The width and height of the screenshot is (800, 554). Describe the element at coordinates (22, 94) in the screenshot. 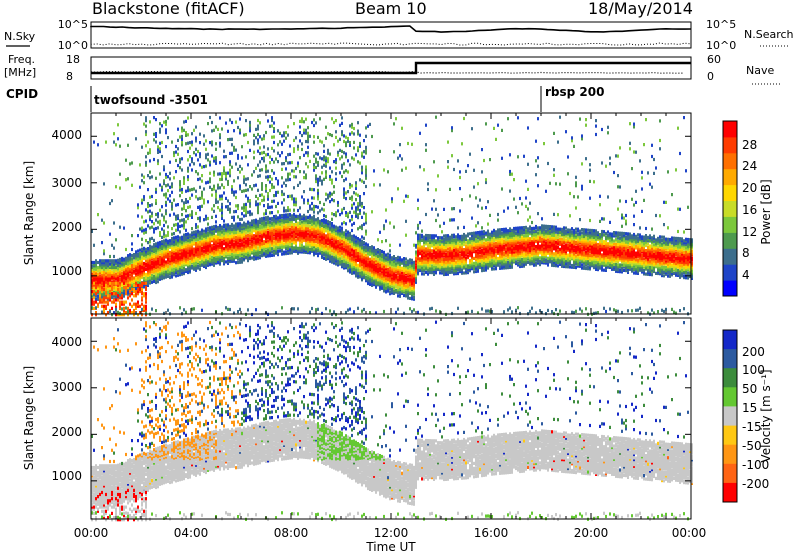

I see `cpid-label: CPID` at that location.